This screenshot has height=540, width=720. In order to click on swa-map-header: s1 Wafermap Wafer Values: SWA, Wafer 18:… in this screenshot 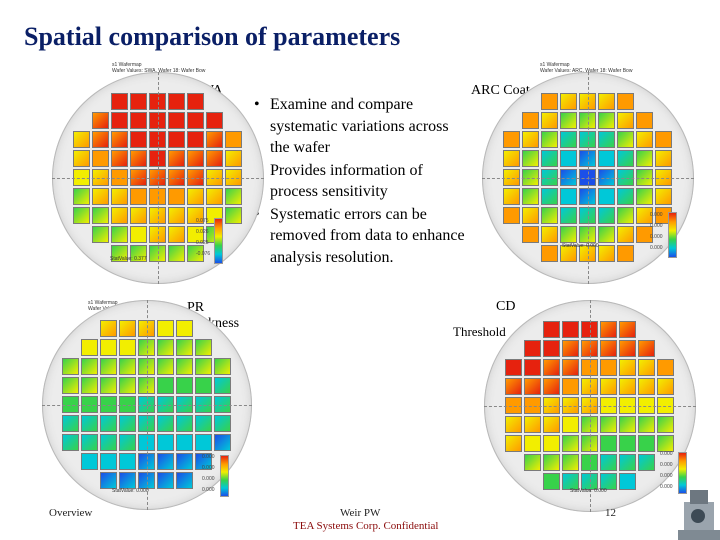, I will do `click(158, 68)`.